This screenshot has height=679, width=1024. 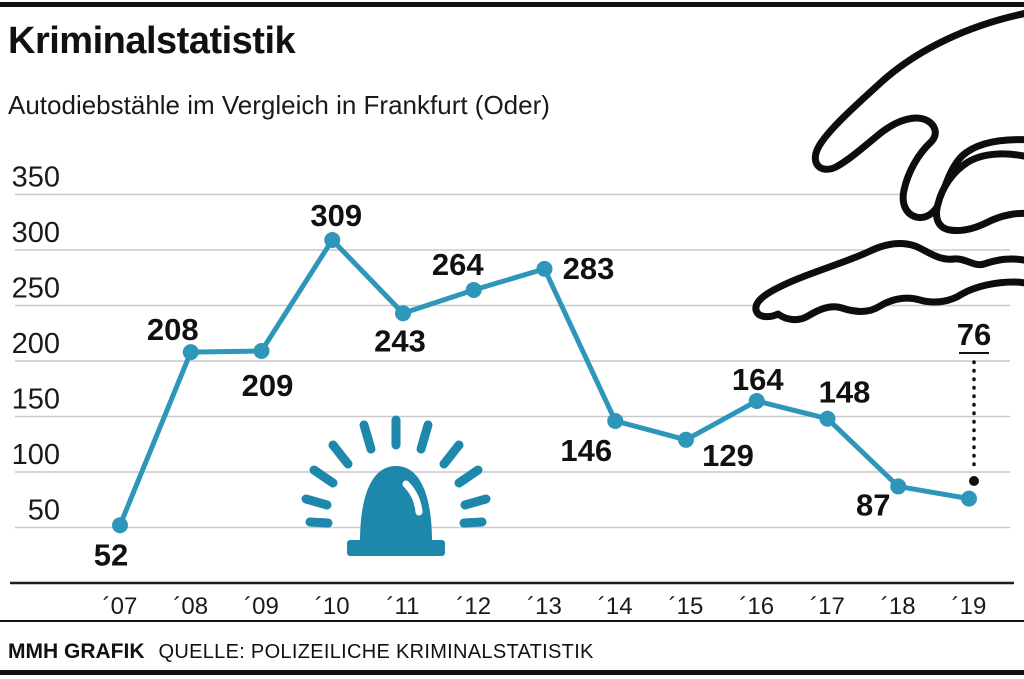 I want to click on value-label: 52, so click(x=111, y=554).